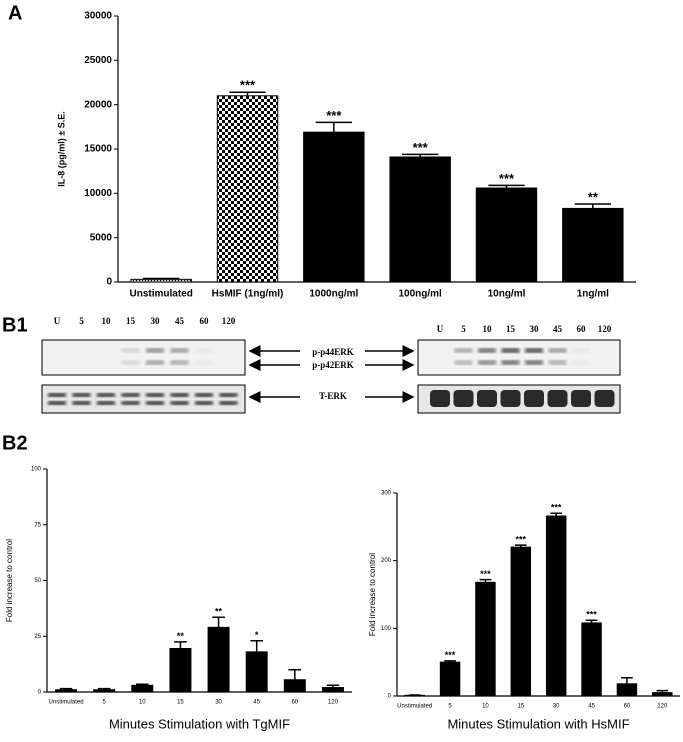 The width and height of the screenshot is (683, 742). I want to click on panel-label: B1, so click(15, 325).